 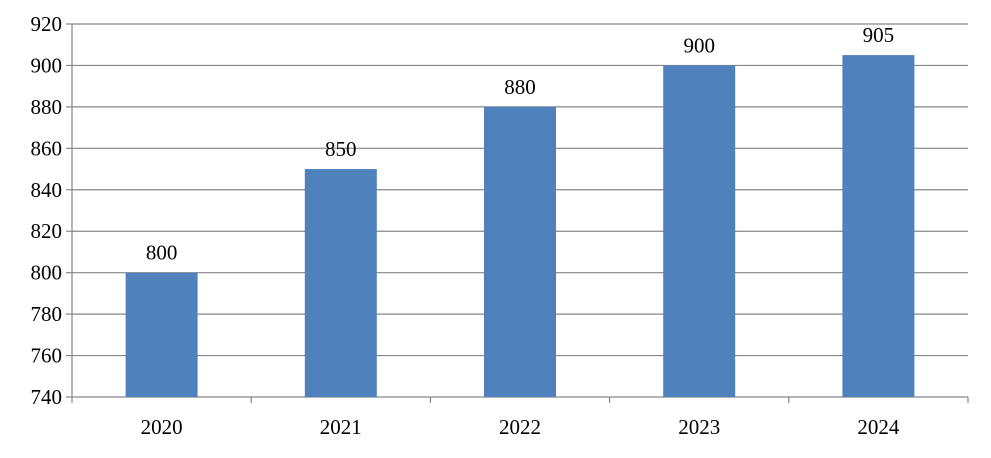 I want to click on bar-2020, so click(x=161, y=334).